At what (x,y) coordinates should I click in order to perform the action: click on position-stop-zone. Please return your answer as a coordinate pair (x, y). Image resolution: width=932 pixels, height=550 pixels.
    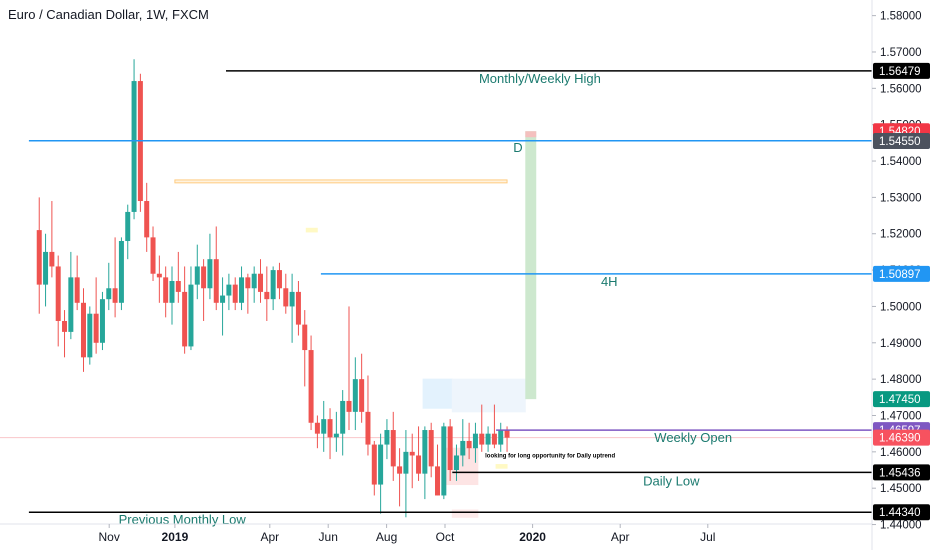
    Looking at the image, I should click on (531, 134).